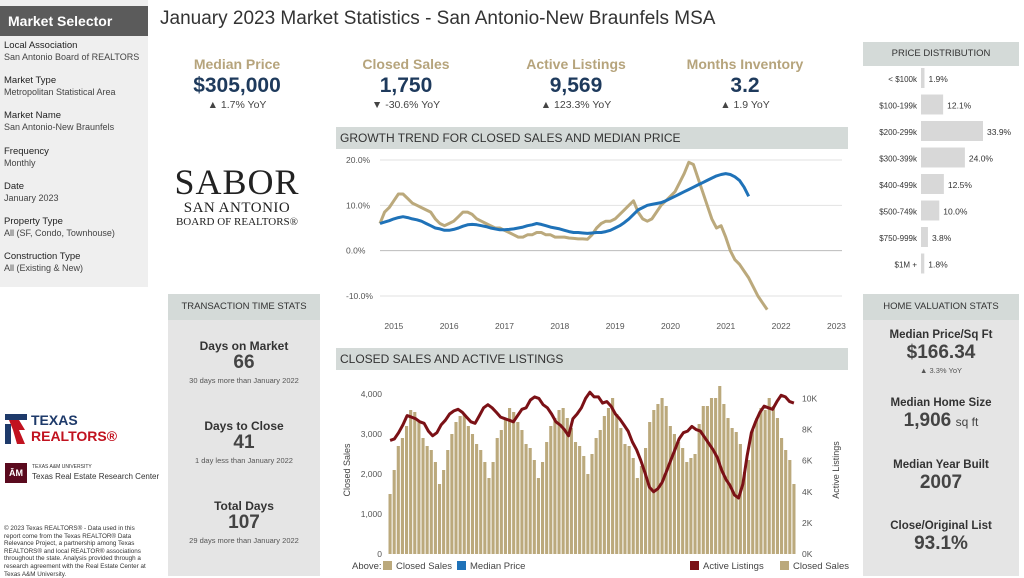  Describe the element at coordinates (903, 79) in the screenshot. I see `price-bucket-label: < $100k` at that location.